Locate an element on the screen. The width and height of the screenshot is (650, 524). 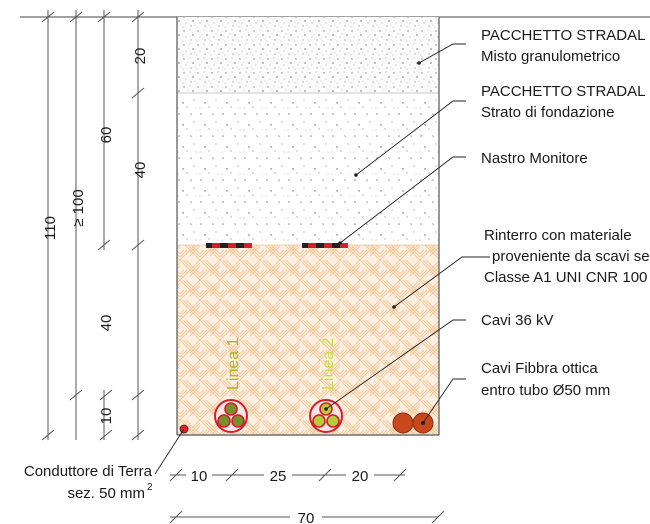
dim-20: 20 is located at coordinates (140, 56).